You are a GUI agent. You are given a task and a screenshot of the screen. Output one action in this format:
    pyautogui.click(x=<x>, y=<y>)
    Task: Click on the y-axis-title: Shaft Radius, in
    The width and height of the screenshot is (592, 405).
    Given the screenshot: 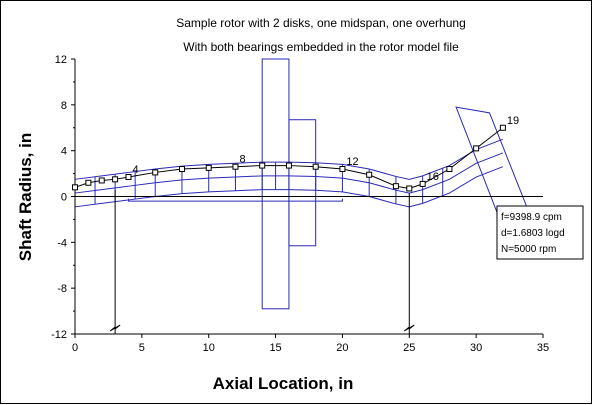 What is the action you would take?
    pyautogui.click(x=25, y=197)
    